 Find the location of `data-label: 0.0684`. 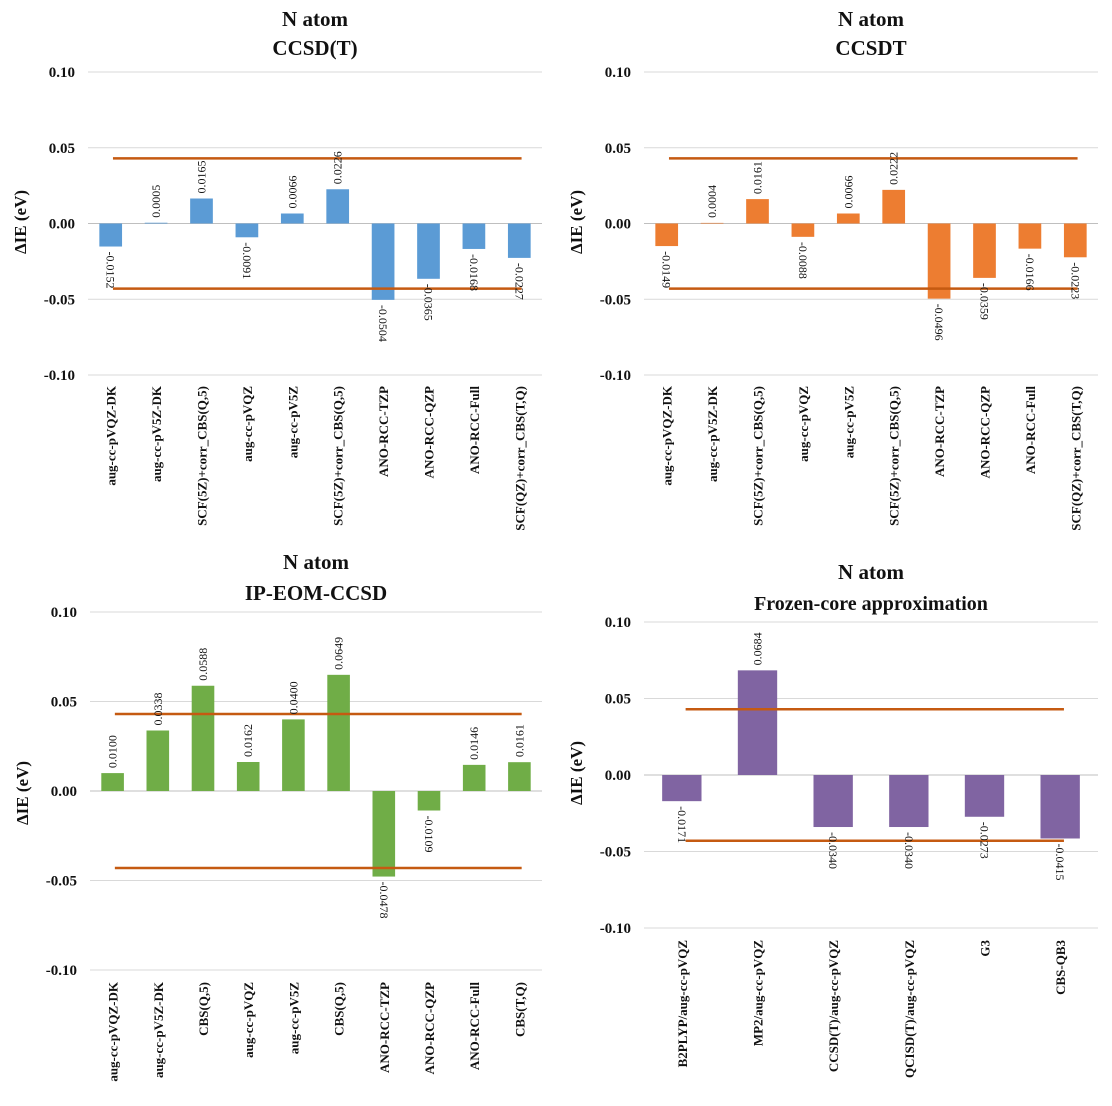

data-label: 0.0684 is located at coordinates (758, 648).